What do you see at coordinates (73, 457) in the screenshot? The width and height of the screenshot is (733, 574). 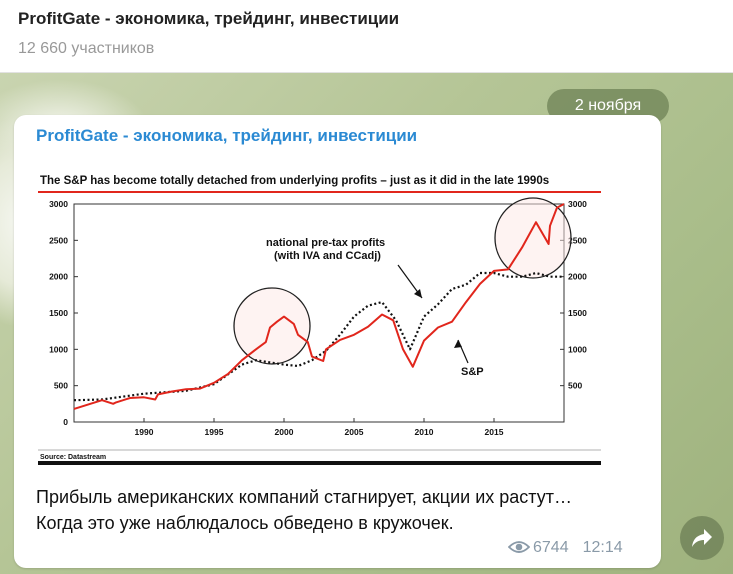 I see `chart-source: Source: Datastream` at bounding box center [73, 457].